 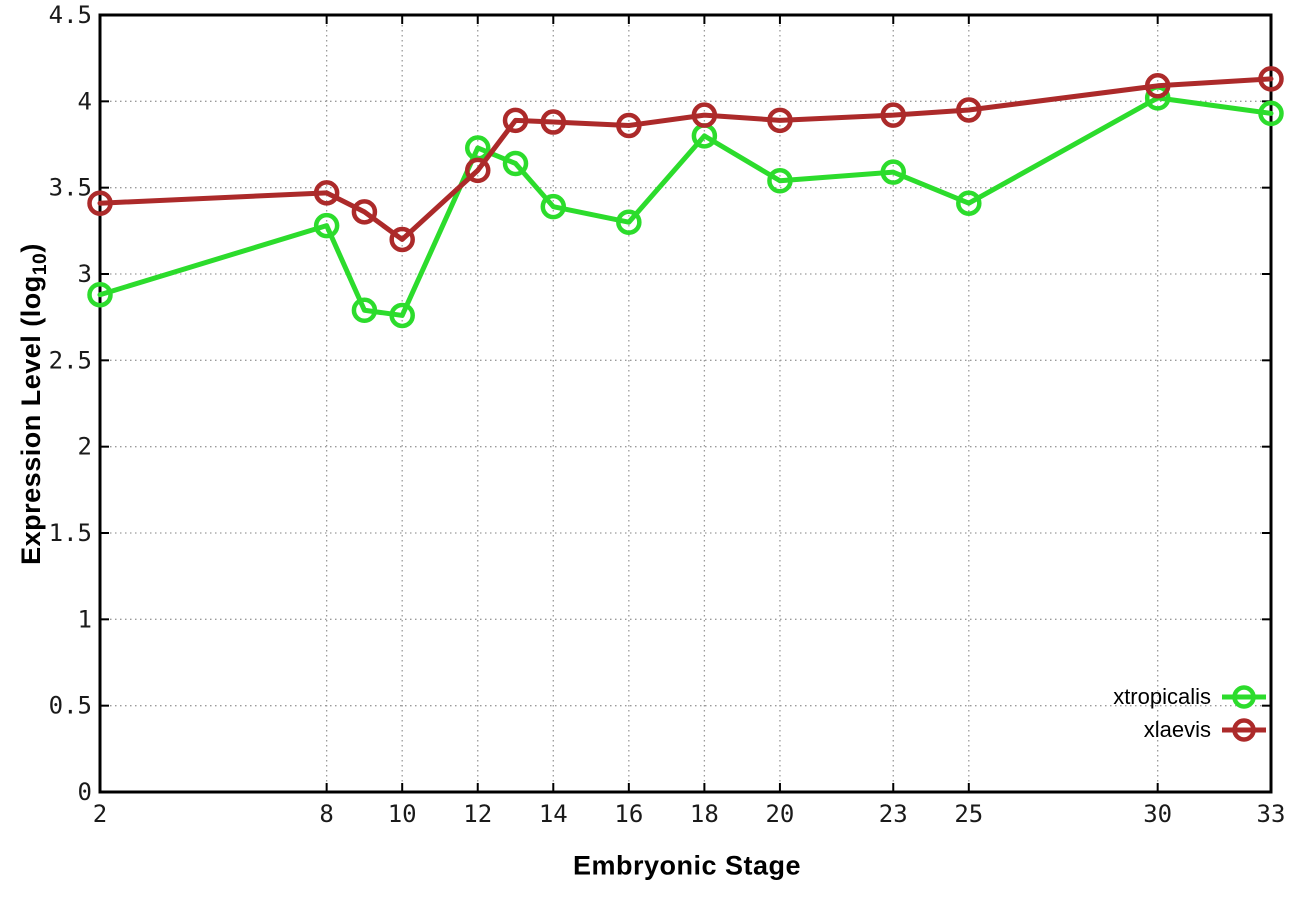 What do you see at coordinates (1244, 697) in the screenshot?
I see `legend-marker-xtropicalis-icon` at bounding box center [1244, 697].